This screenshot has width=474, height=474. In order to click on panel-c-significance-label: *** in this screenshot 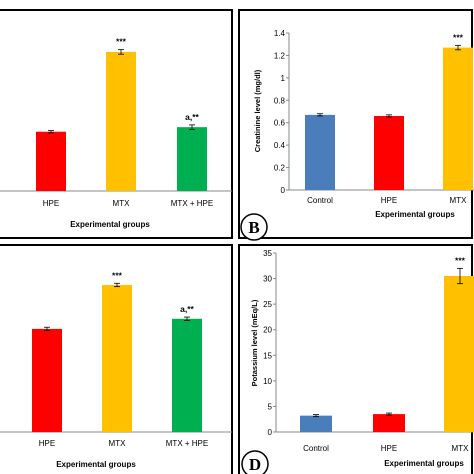, I will do `click(117, 275)`.